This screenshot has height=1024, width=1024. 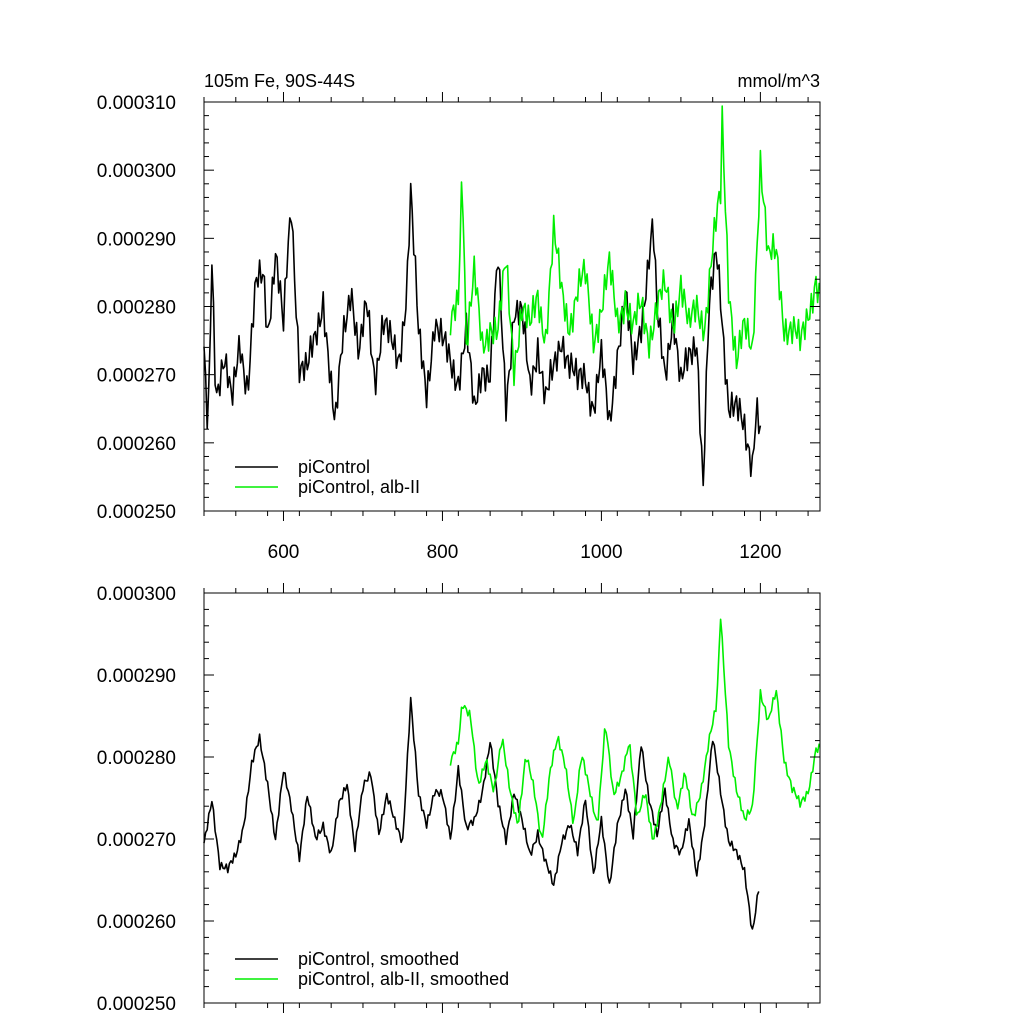 What do you see at coordinates (601, 552) in the screenshot?
I see `top-x-tick-label: 1000` at bounding box center [601, 552].